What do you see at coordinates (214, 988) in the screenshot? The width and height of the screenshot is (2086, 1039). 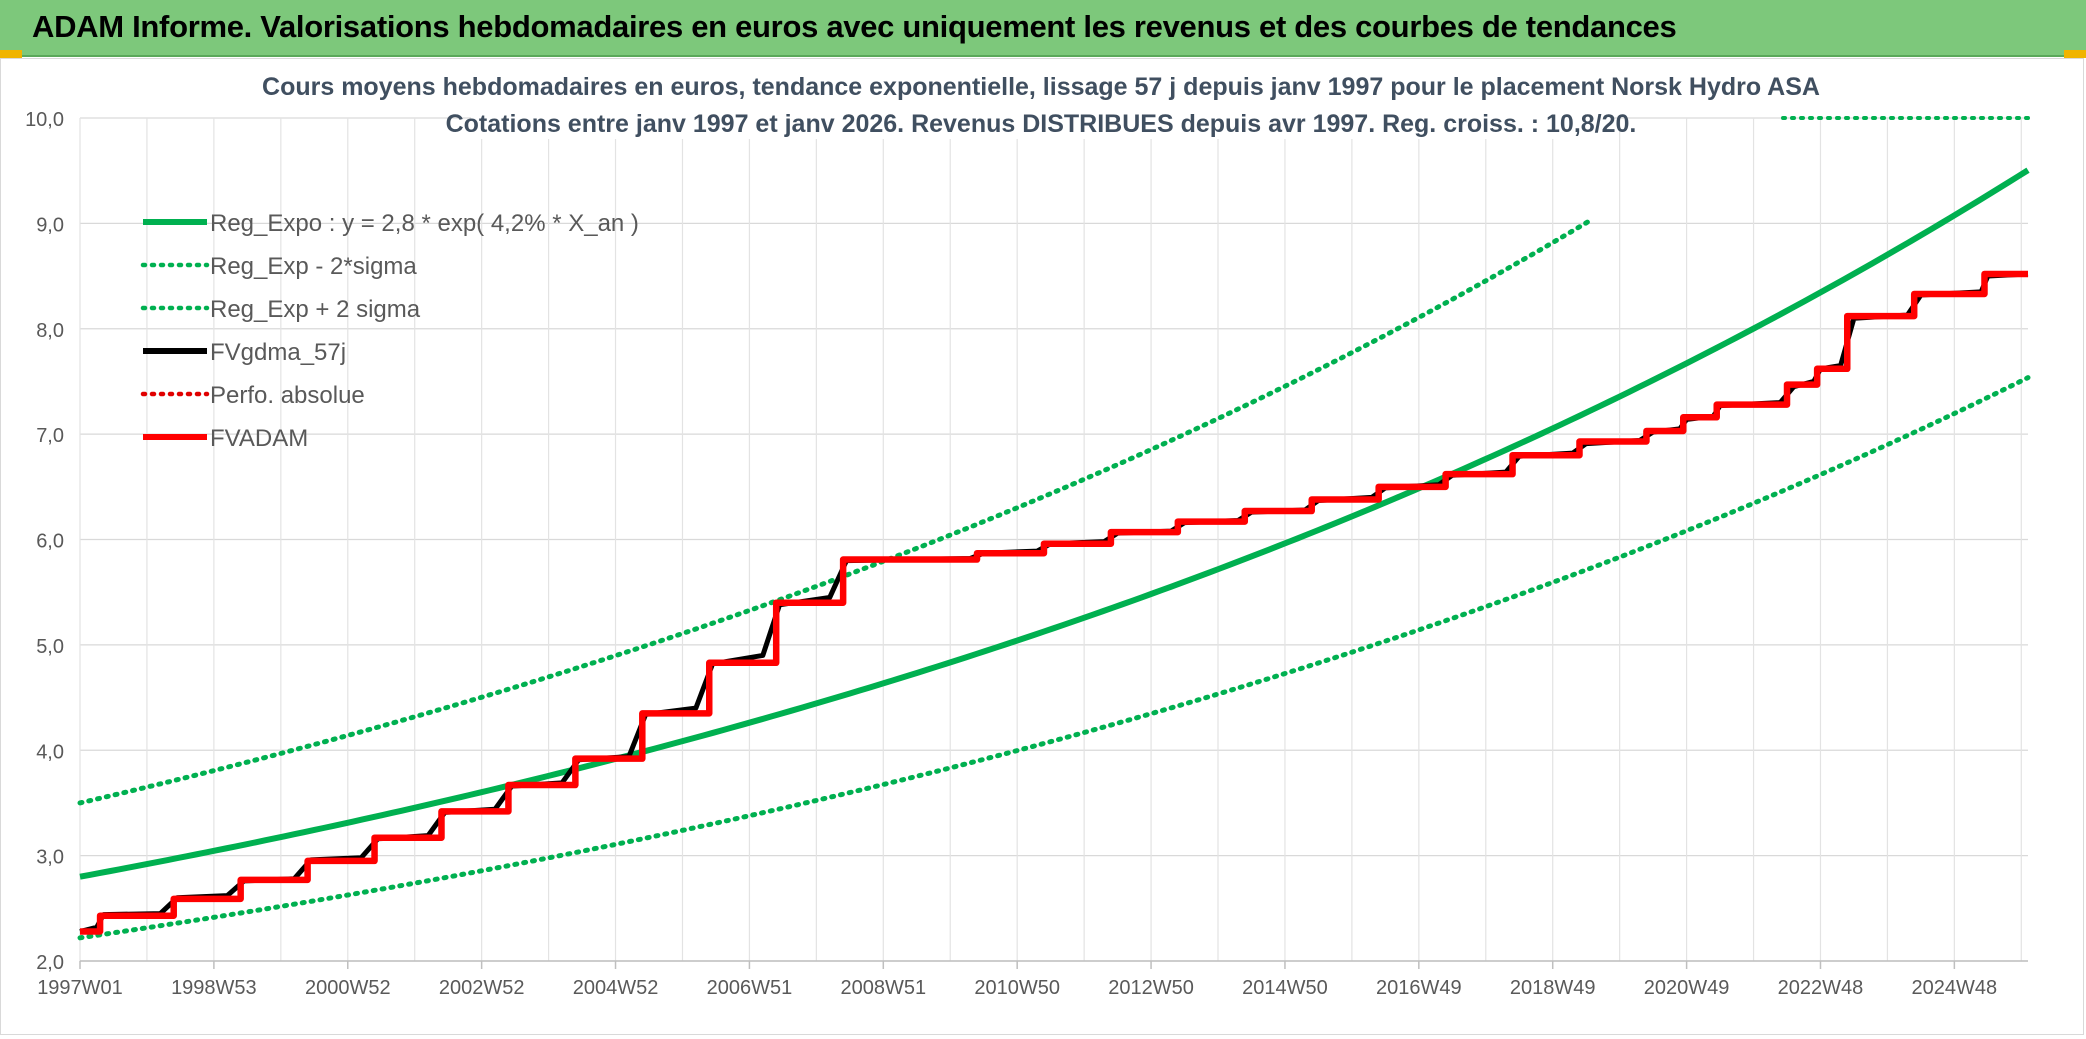 I see `x-tick-label: 1998W53` at bounding box center [214, 988].